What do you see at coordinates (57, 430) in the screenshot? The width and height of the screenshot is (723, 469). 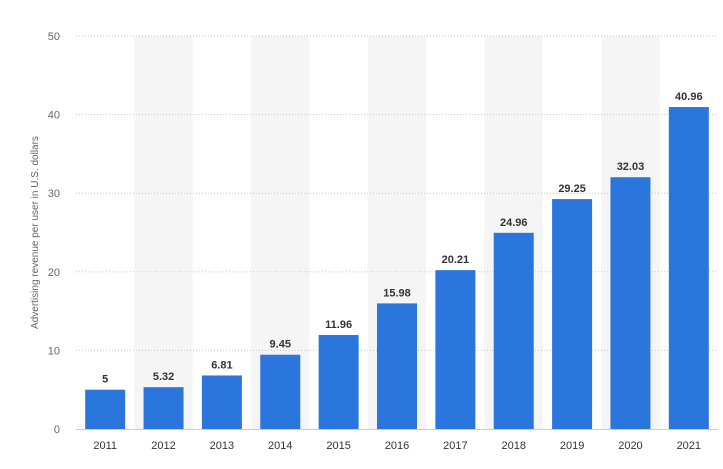 I see `y-tick-label: 0` at bounding box center [57, 430].